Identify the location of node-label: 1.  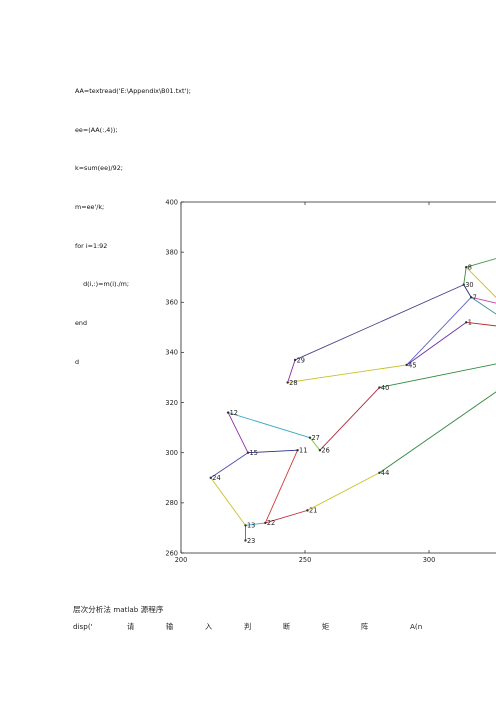
(470, 323).